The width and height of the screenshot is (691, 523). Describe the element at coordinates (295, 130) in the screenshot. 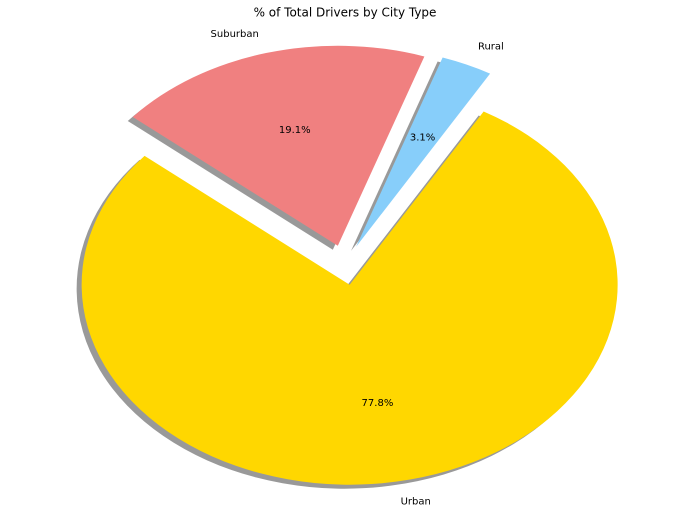

I see `value-label: 19.1%` at that location.